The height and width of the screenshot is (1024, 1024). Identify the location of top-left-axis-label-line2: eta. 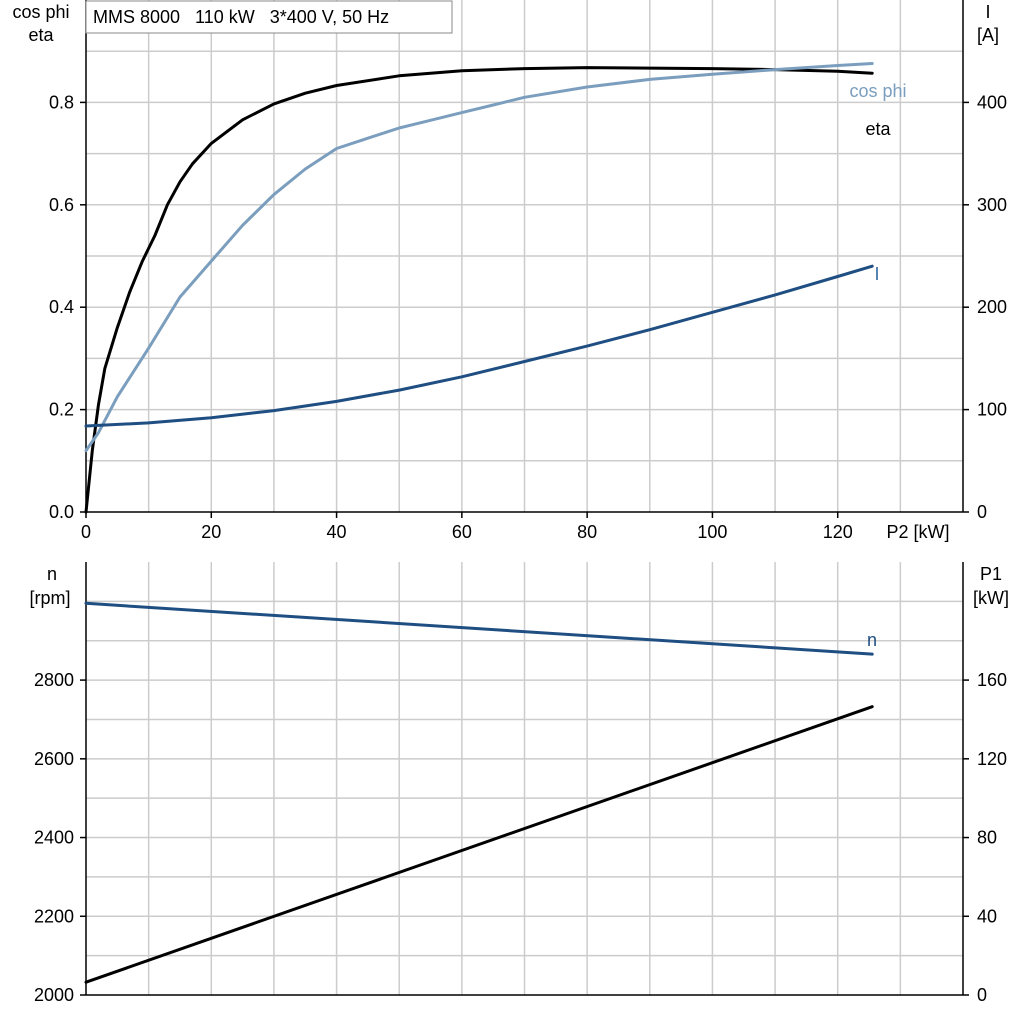
(41, 35).